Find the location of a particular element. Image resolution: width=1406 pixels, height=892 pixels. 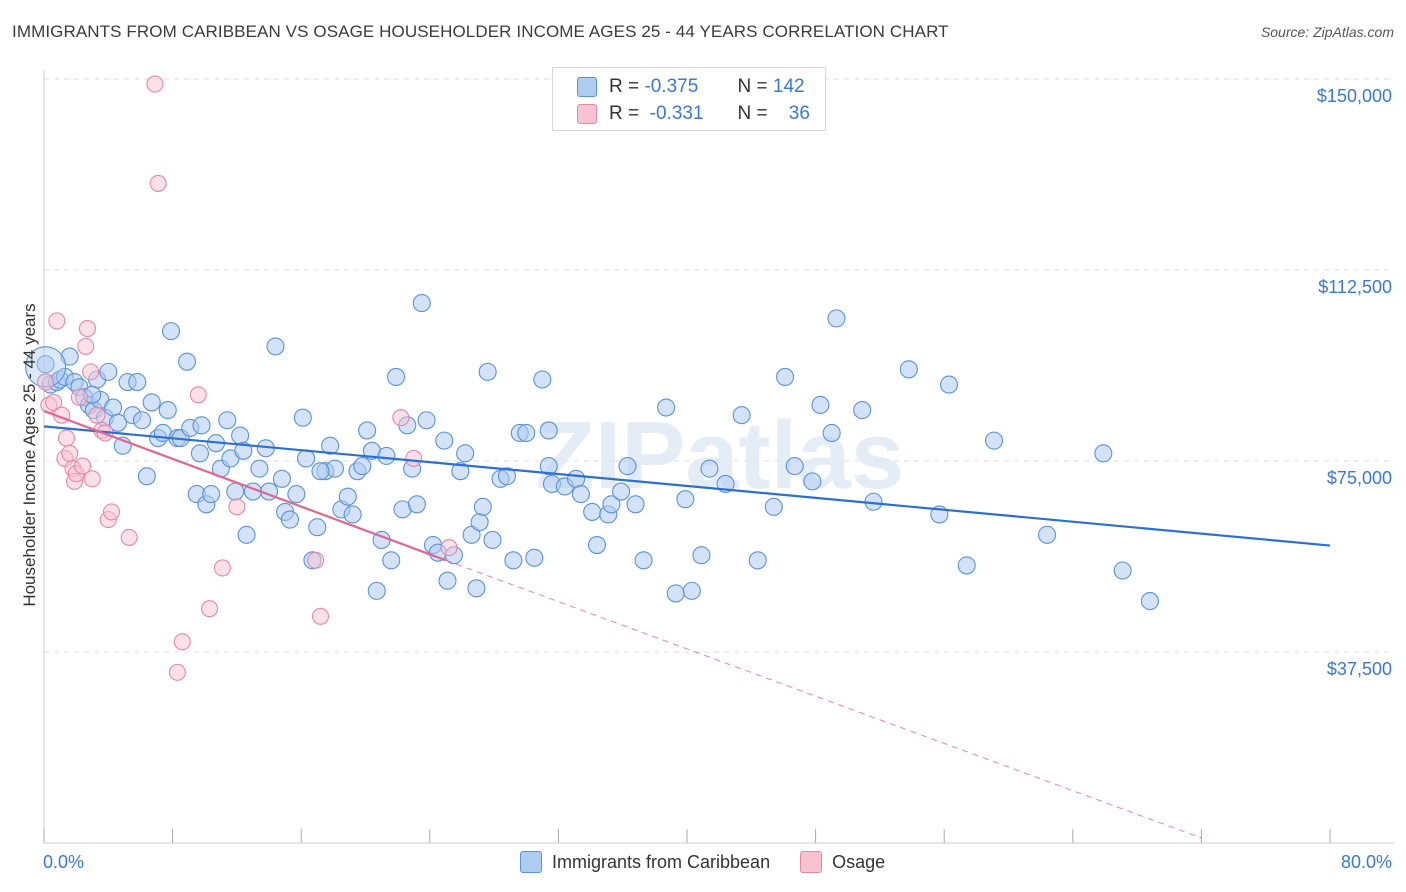

y-tick-label: $75,000 is located at coordinates (1359, 478).